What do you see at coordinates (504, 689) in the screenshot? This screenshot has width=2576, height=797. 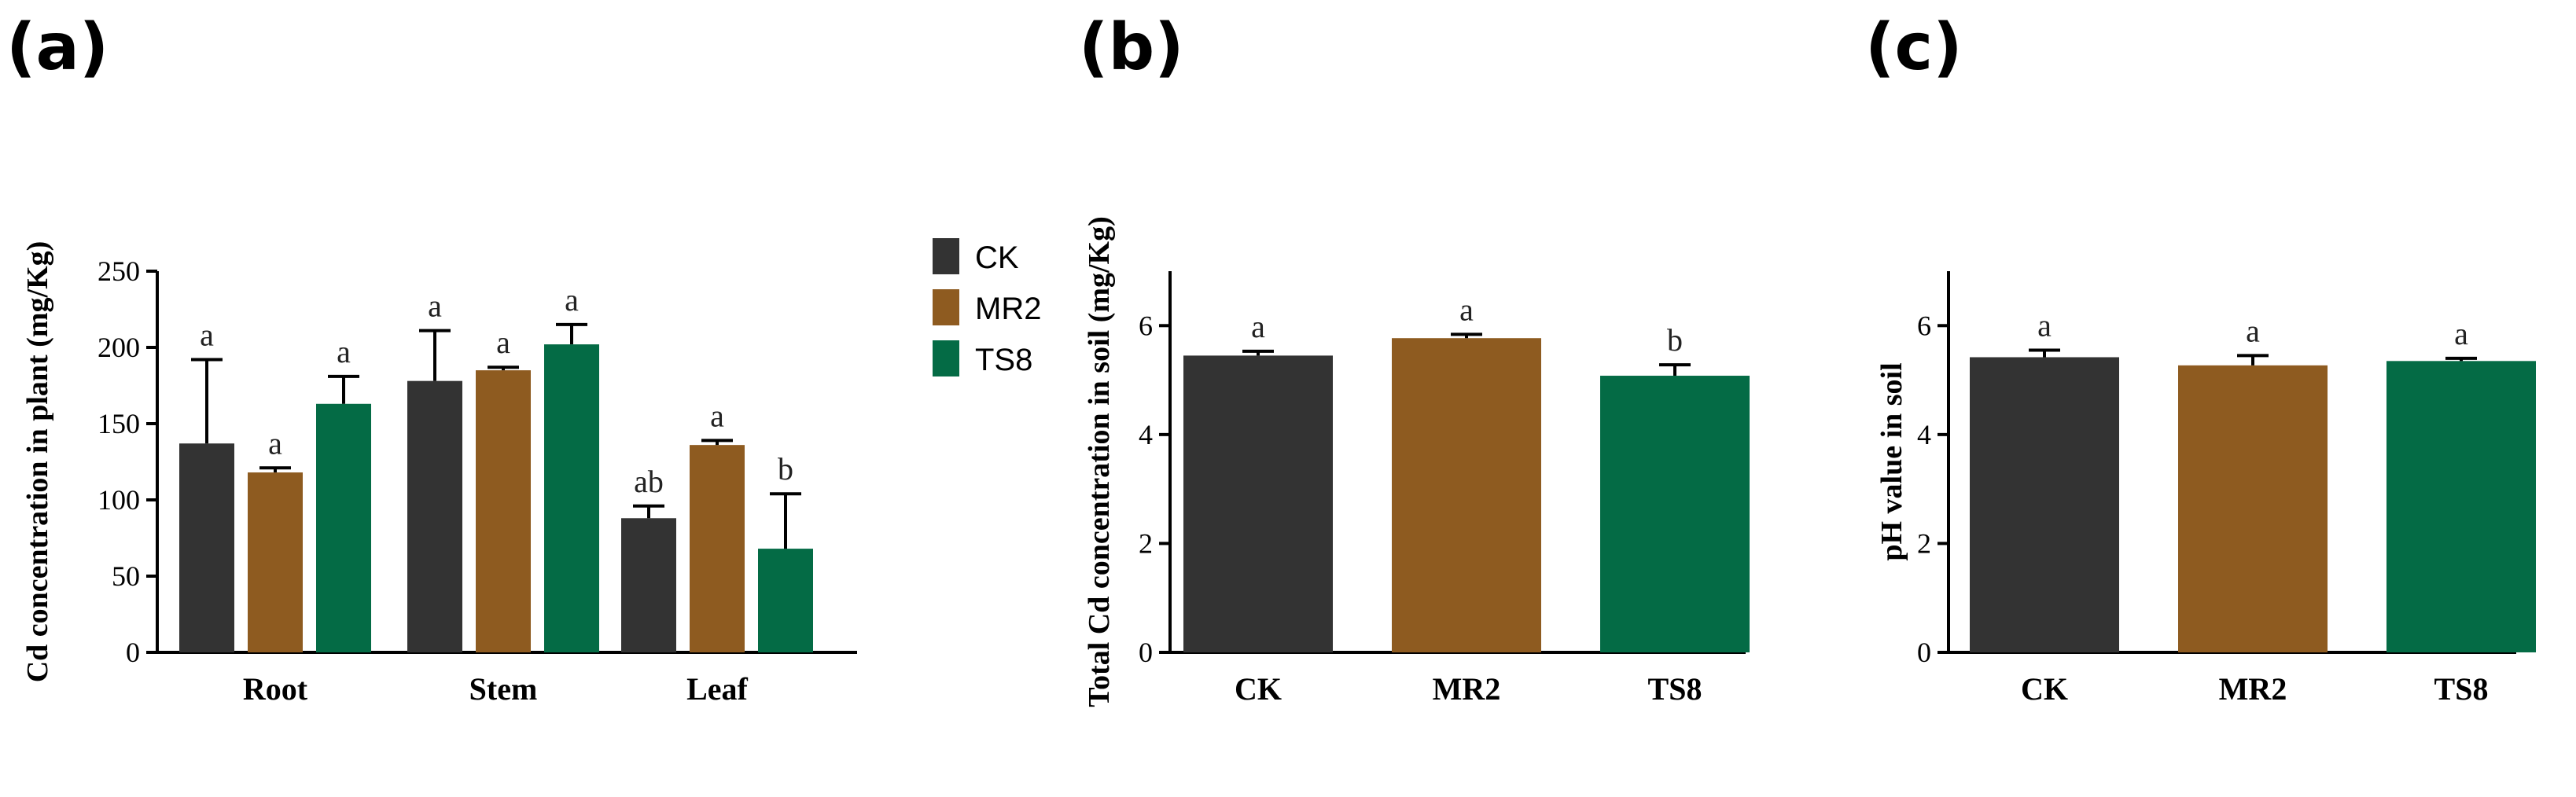 I see `x-category-label: Stem` at bounding box center [504, 689].